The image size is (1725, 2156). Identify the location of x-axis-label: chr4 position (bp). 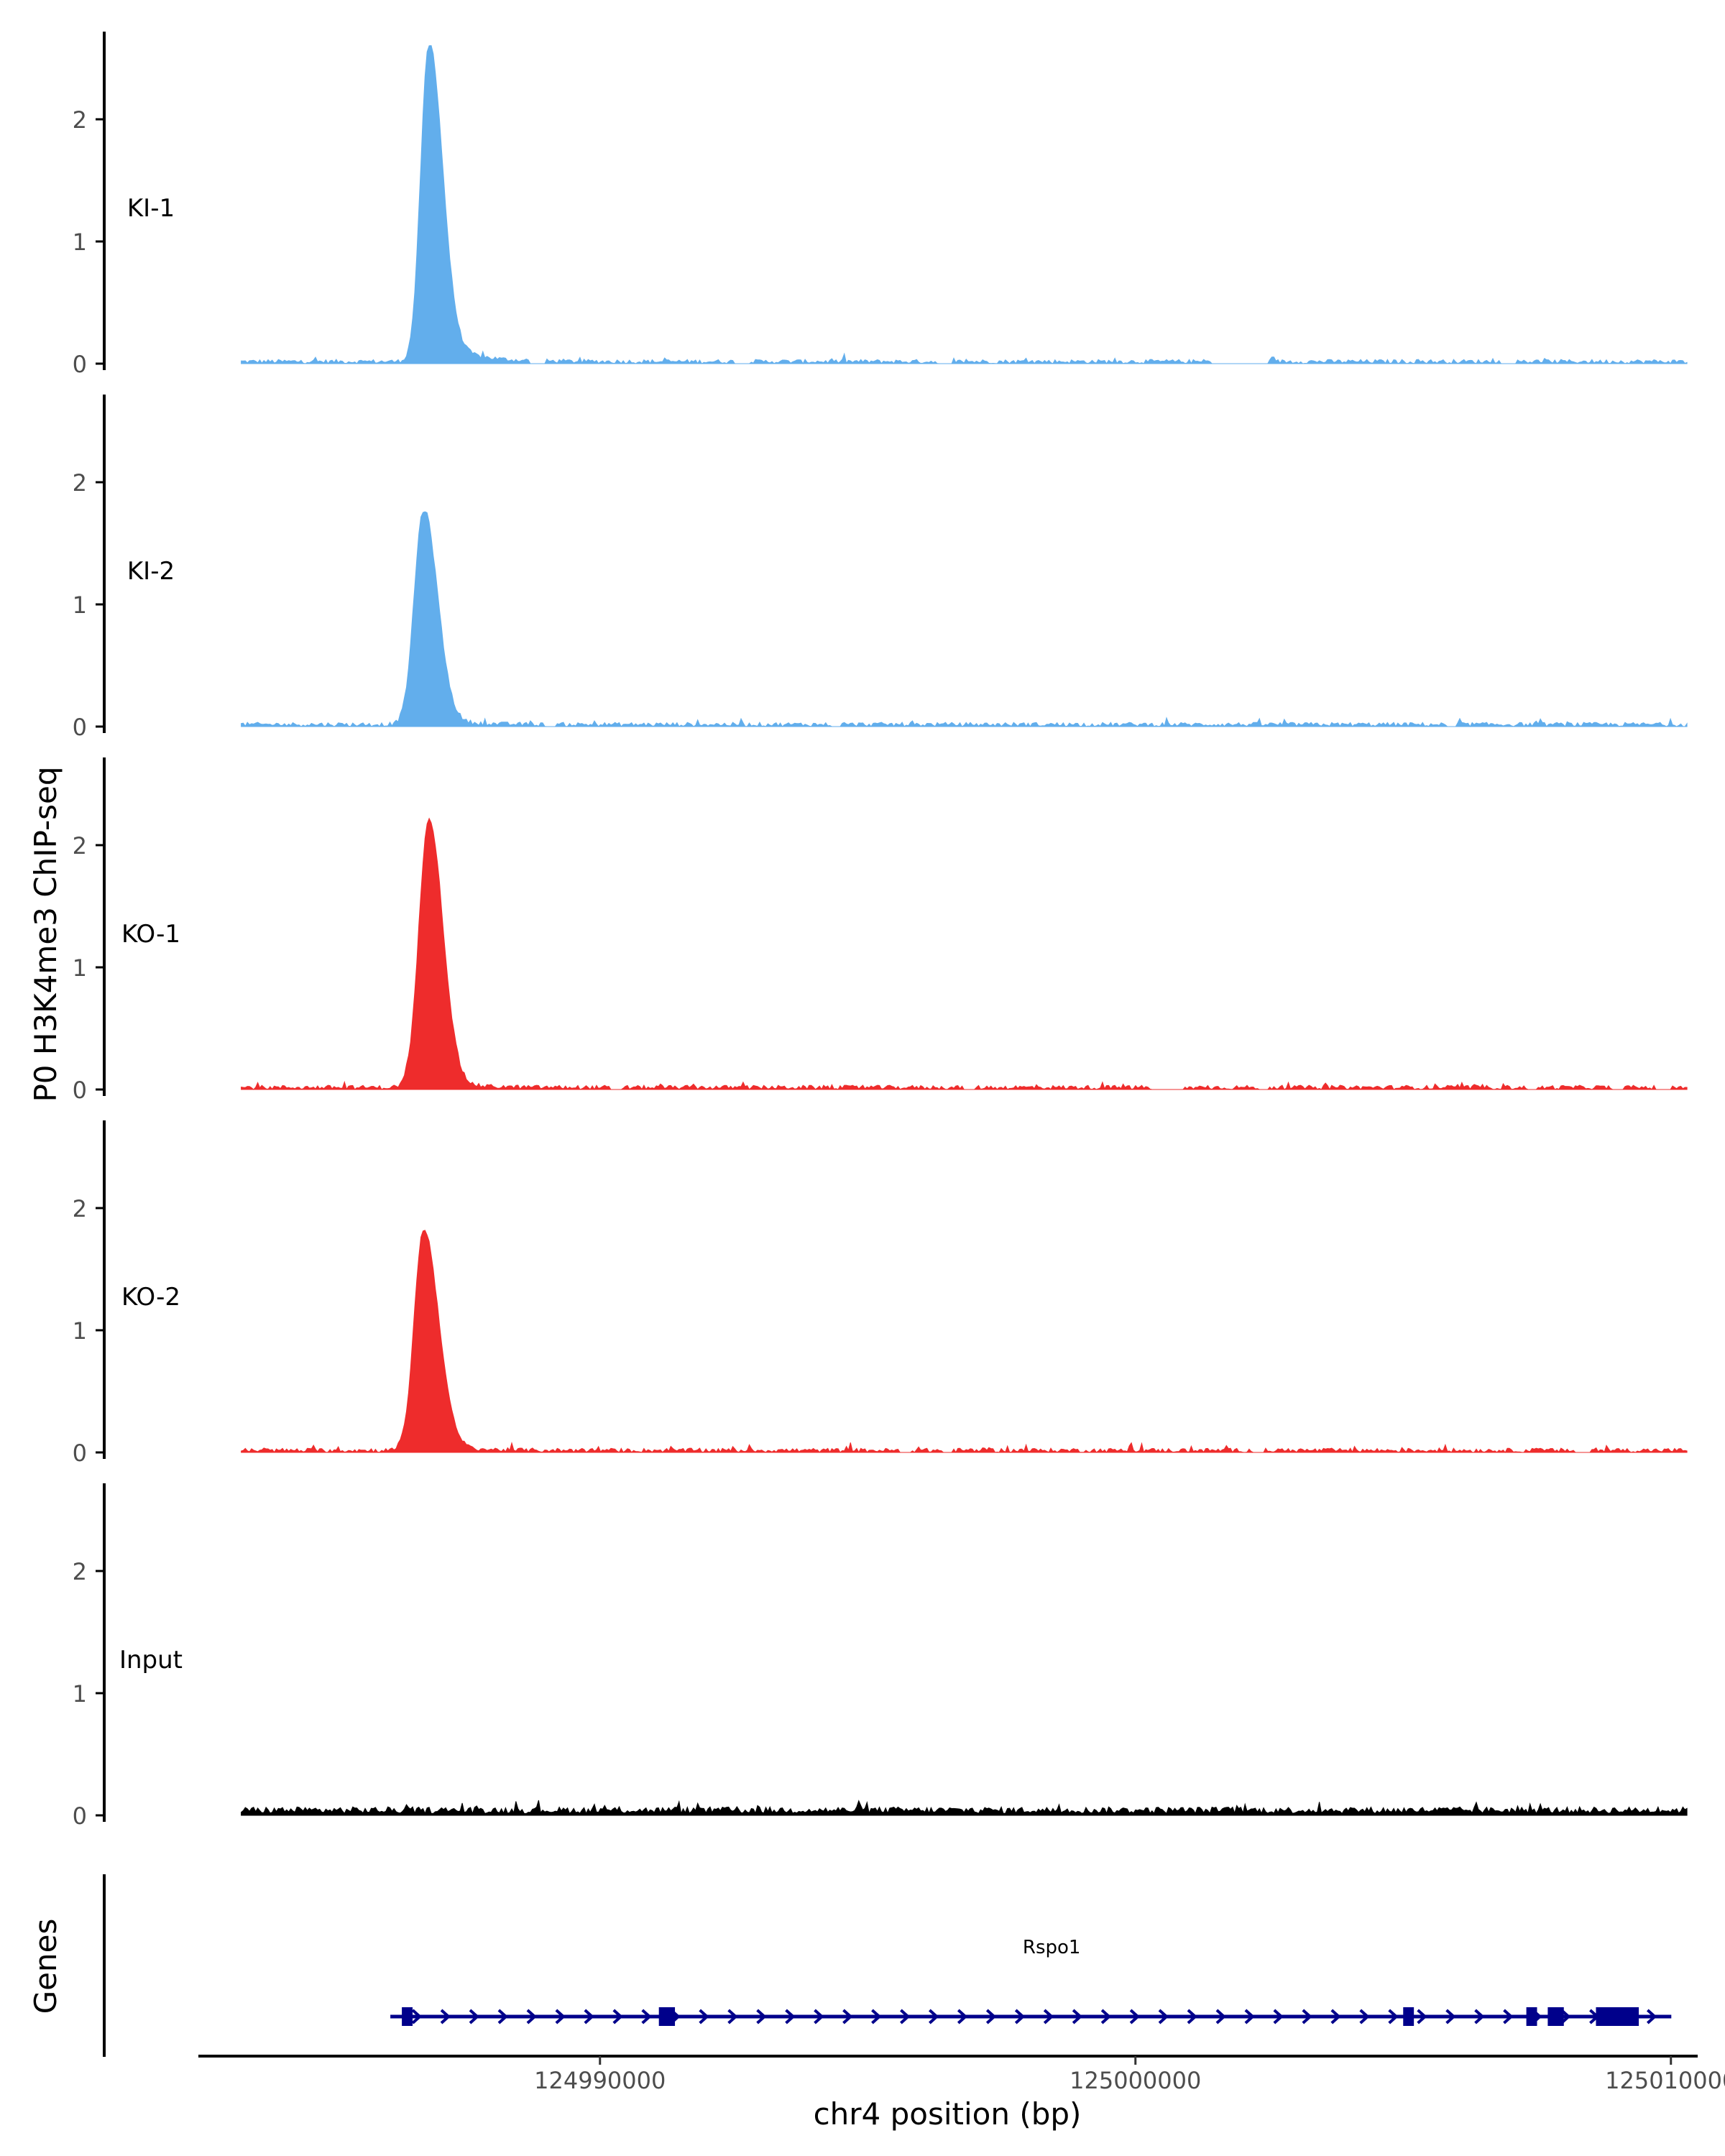
(948, 2114).